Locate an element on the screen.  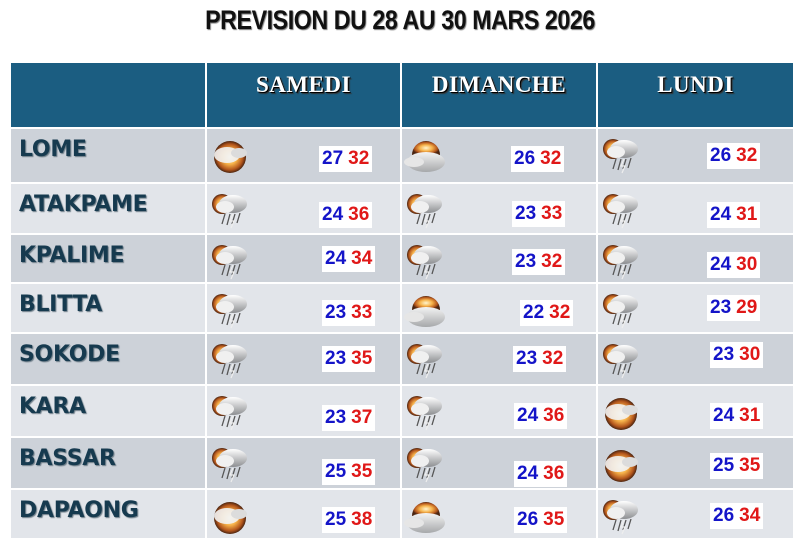
table-row: LOME 27 32 26 32 26 32 is located at coordinates (402, 154).